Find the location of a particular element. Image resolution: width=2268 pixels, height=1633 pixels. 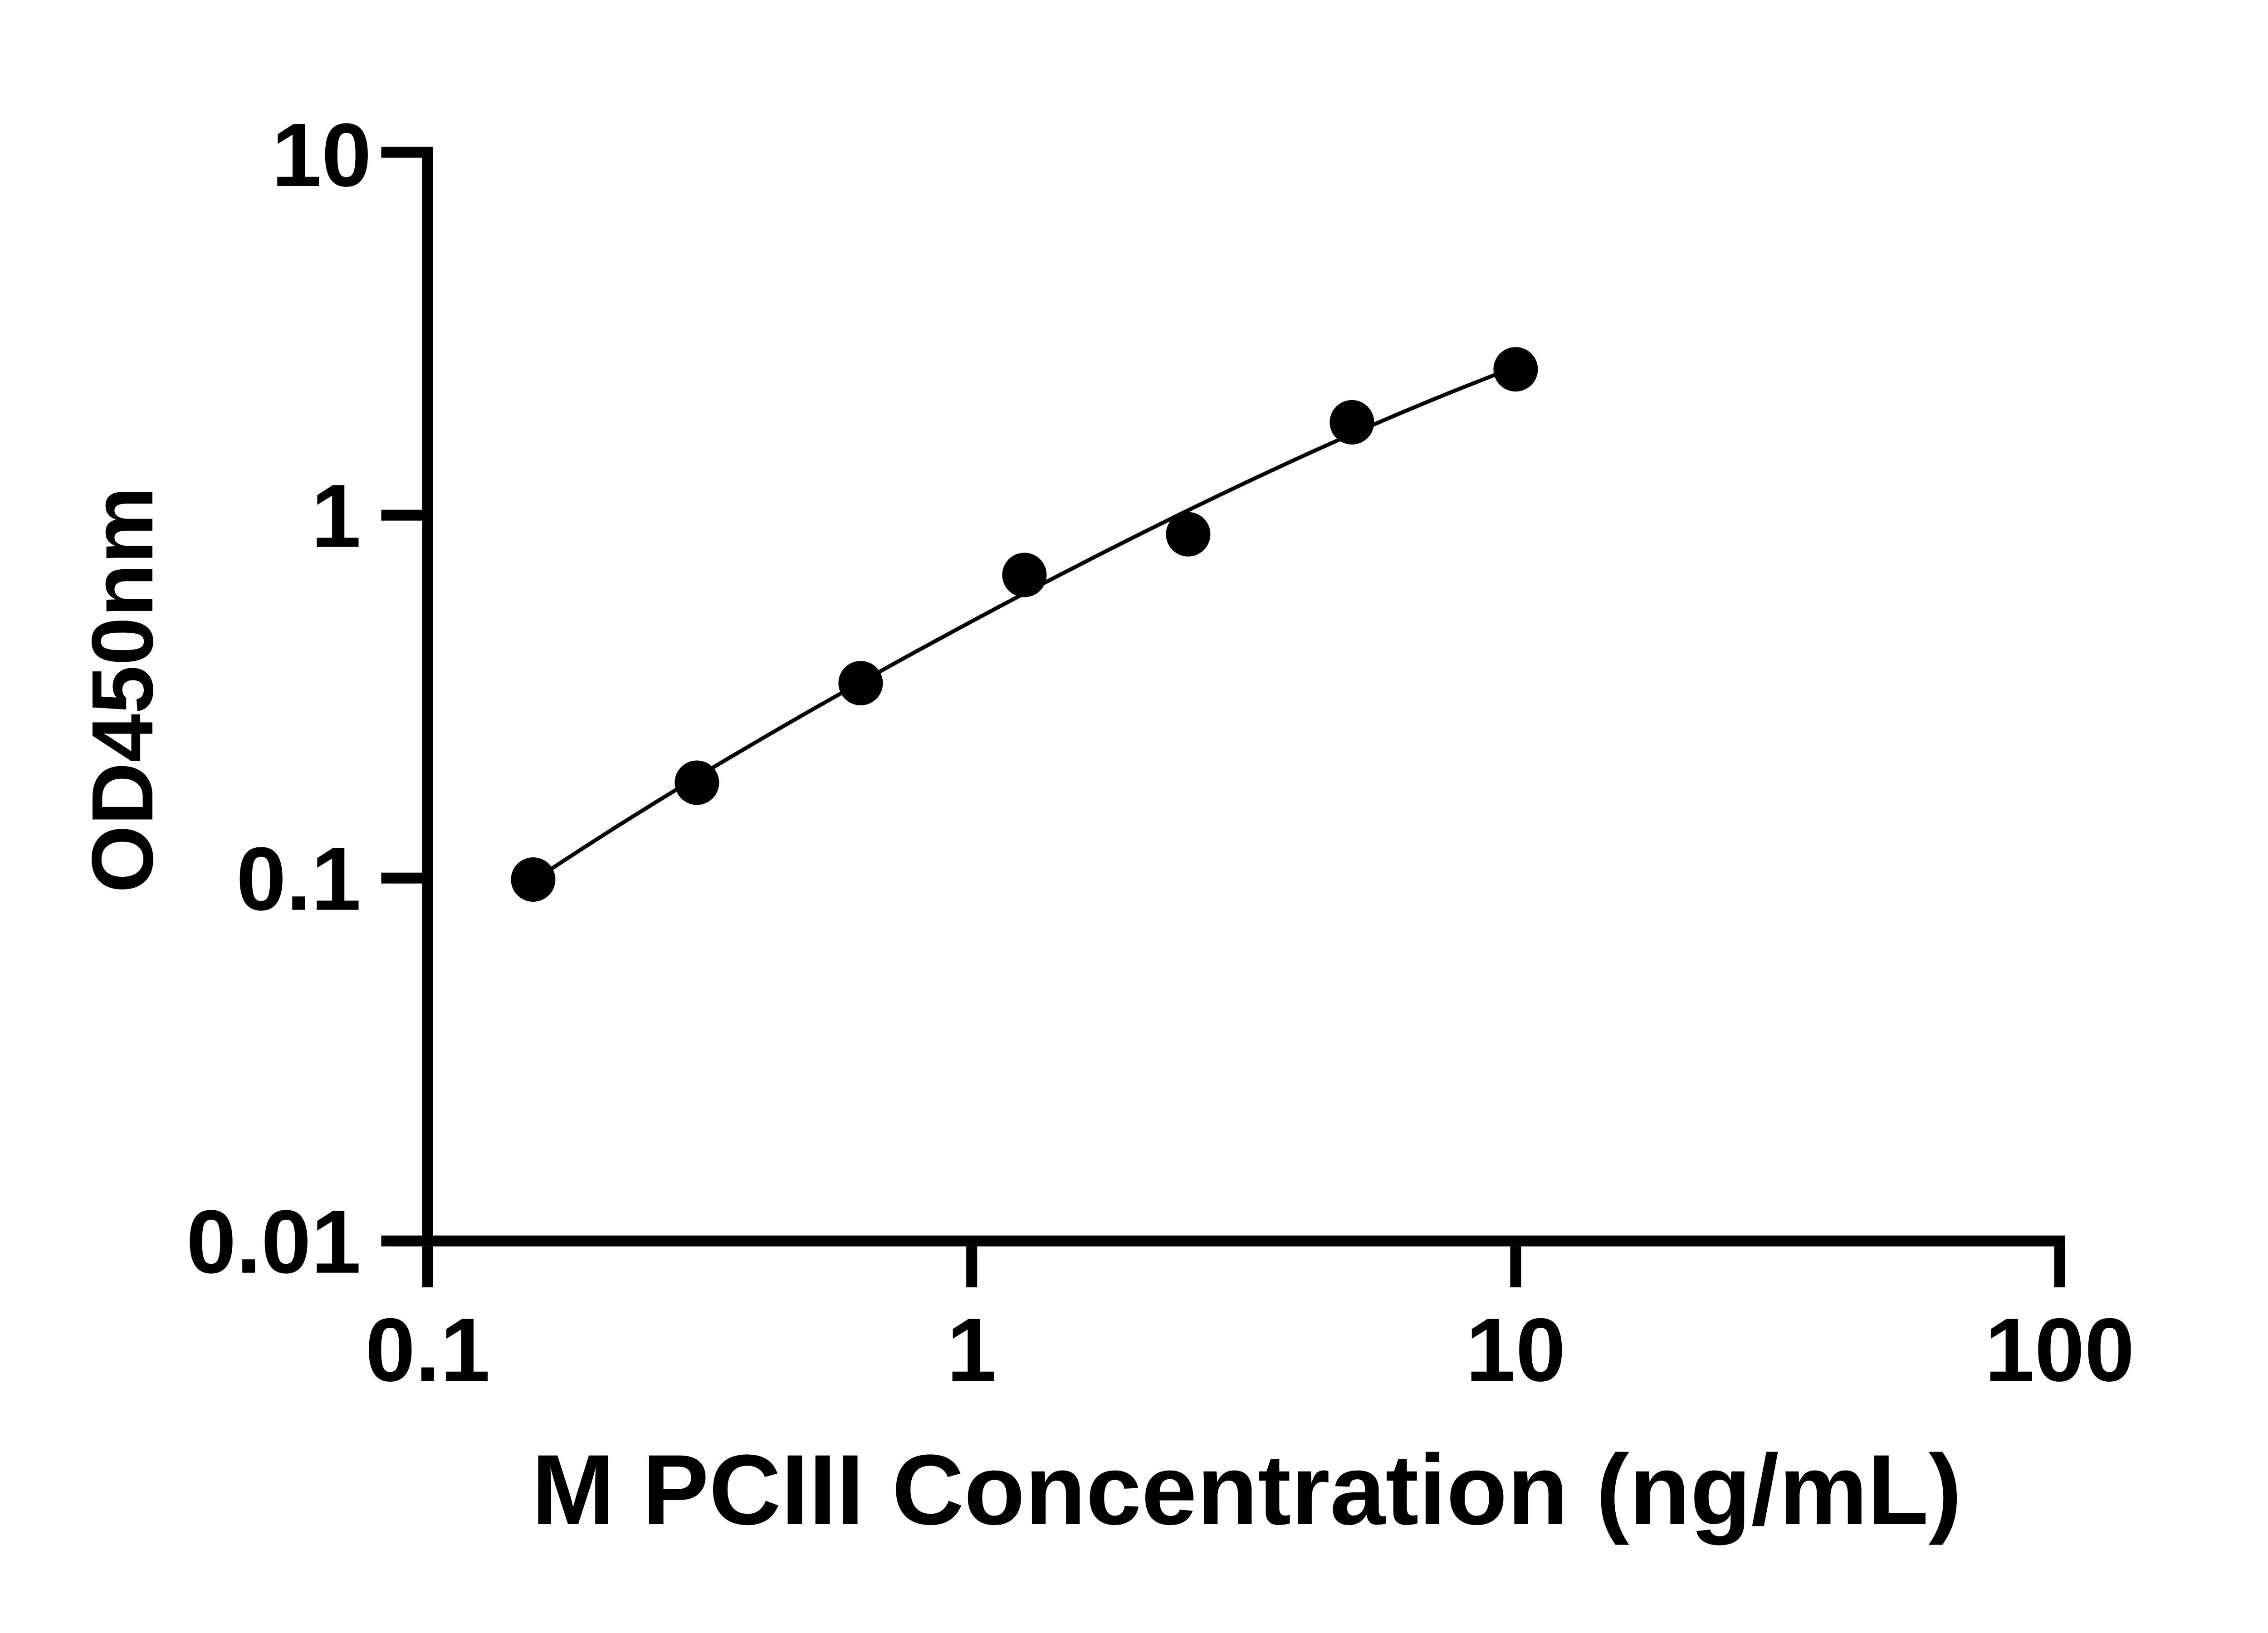

svg-text: M PCIII Concentration (ng/mL) is located at coordinates (1247, 1489).